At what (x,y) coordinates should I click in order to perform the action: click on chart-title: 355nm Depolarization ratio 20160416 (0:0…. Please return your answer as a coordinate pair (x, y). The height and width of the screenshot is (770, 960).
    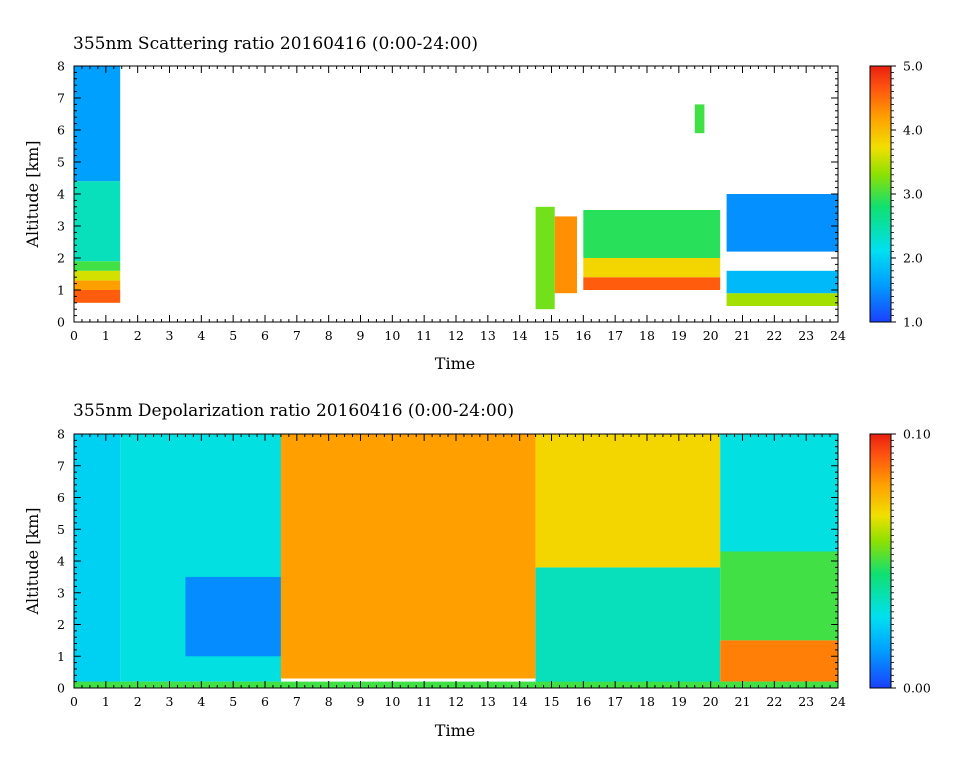
    Looking at the image, I should click on (293, 411).